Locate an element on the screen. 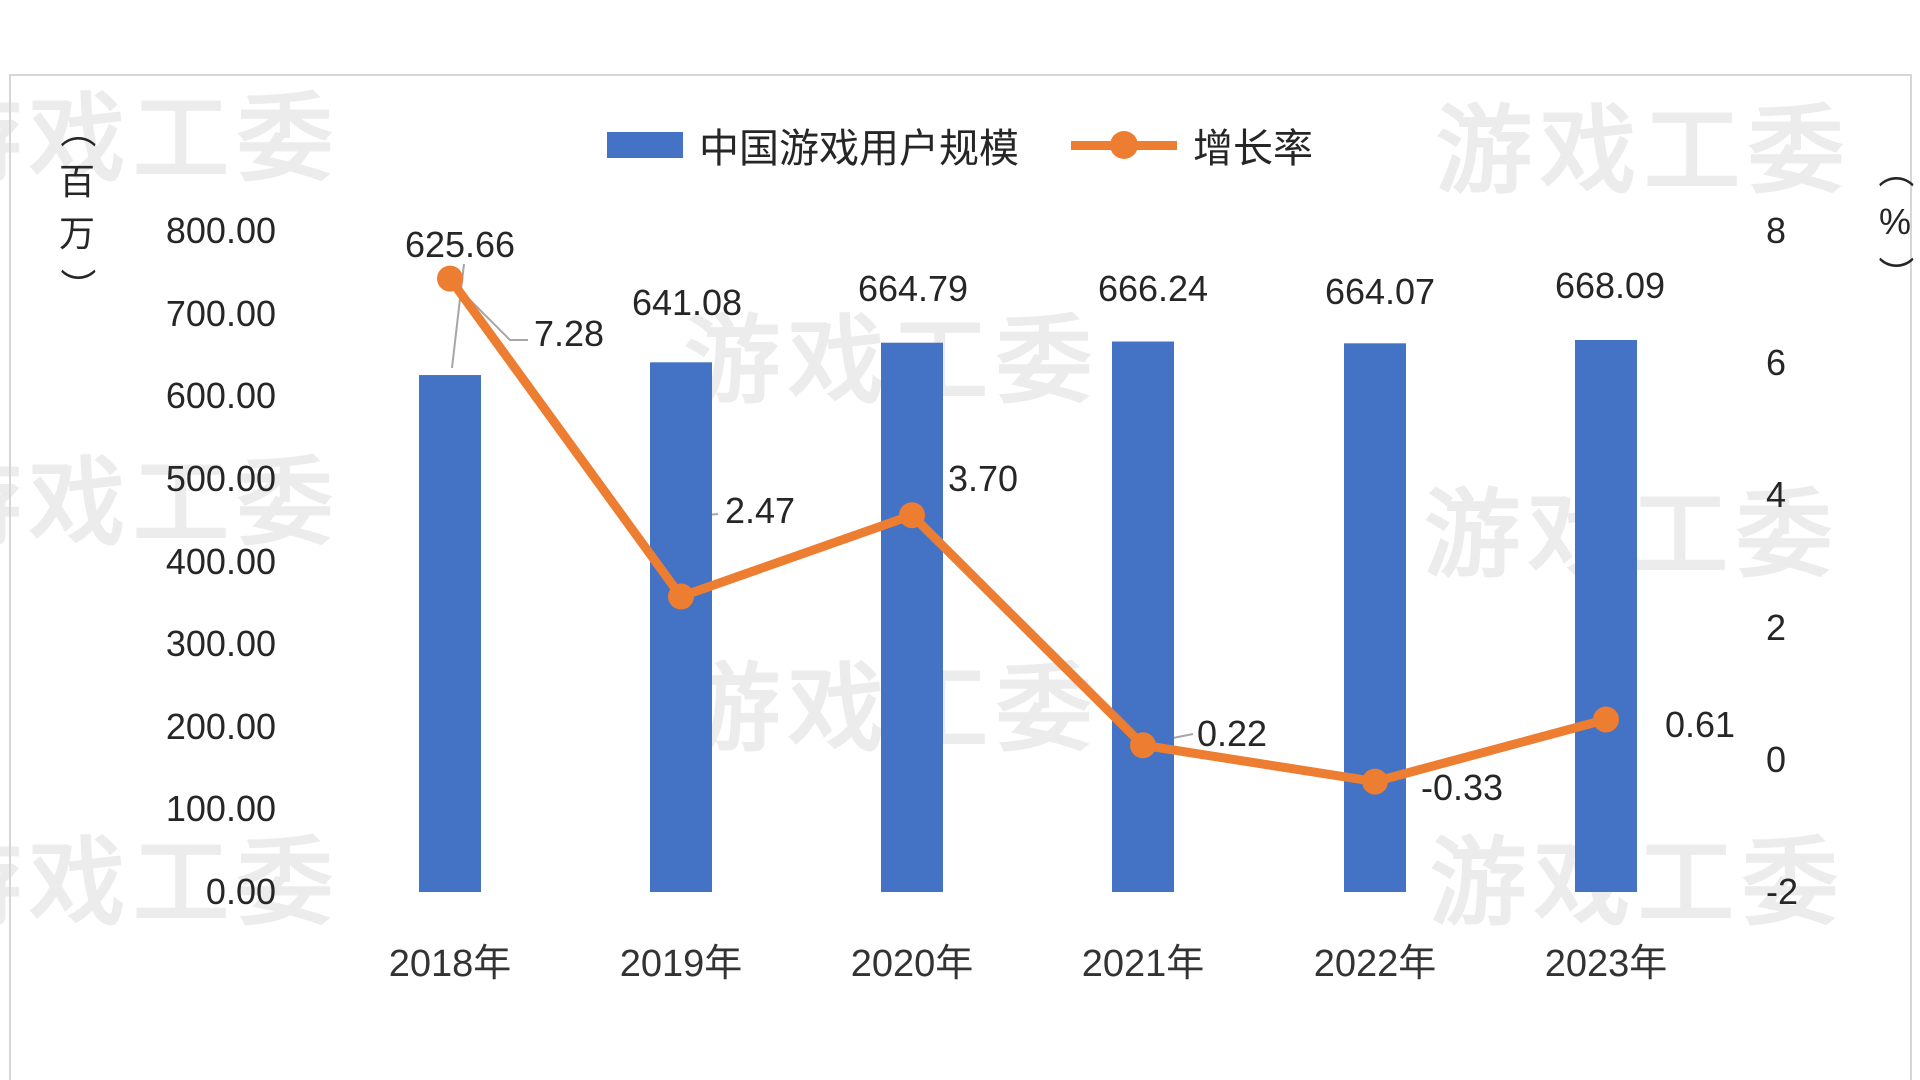  growth-value-label: 3.70 is located at coordinates (983, 478).